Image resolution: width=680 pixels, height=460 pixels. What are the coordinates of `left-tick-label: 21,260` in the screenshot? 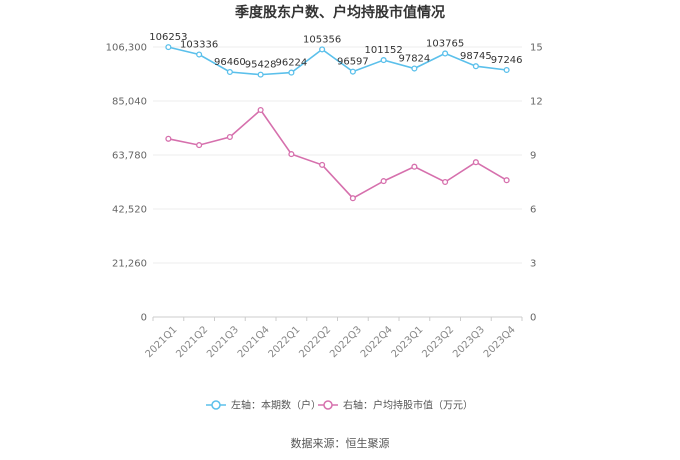 It's located at (129, 264).